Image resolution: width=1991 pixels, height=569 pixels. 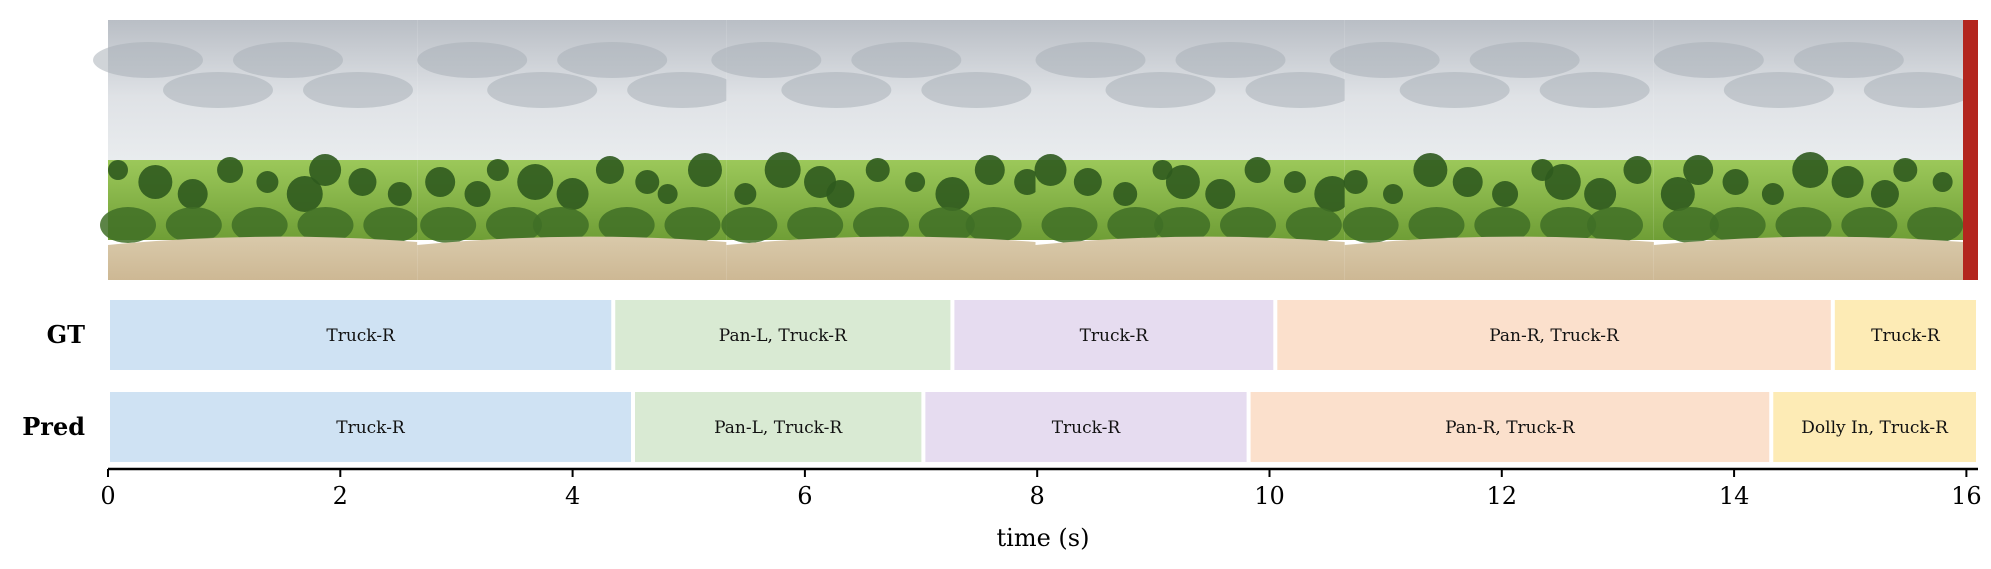 What do you see at coordinates (1970, 150) in the screenshot?
I see `frame-edge-strip` at bounding box center [1970, 150].